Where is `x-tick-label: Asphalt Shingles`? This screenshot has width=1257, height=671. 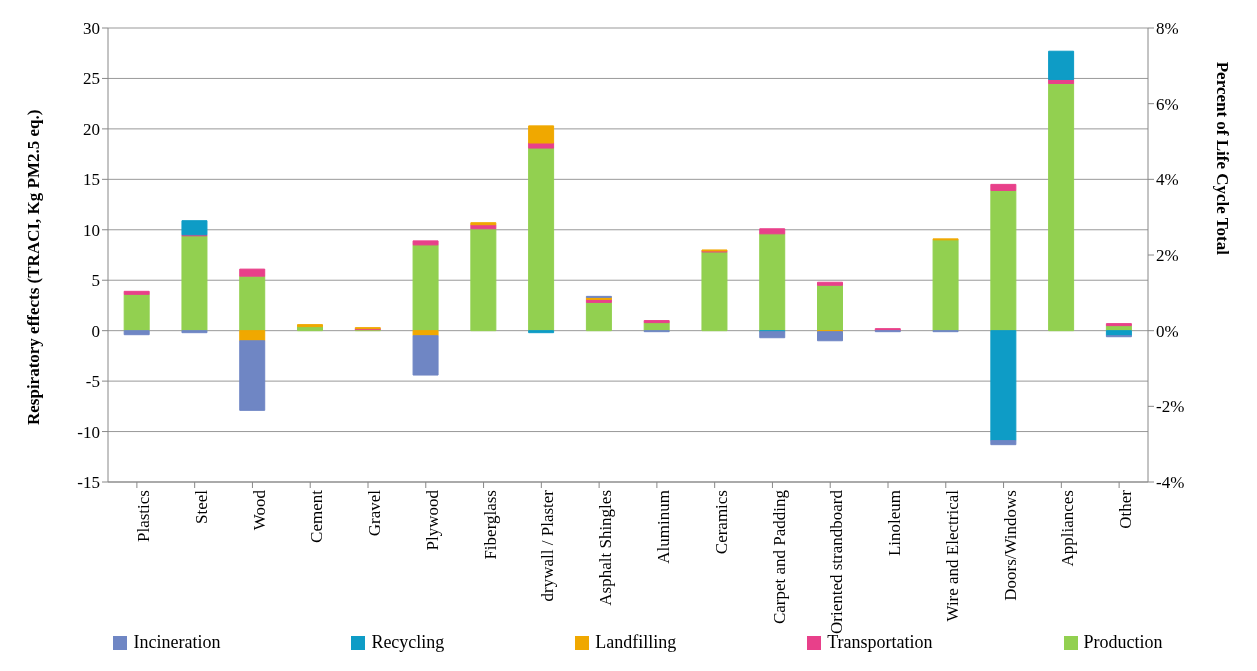 x-tick-label: Asphalt Shingles is located at coordinates (606, 548).